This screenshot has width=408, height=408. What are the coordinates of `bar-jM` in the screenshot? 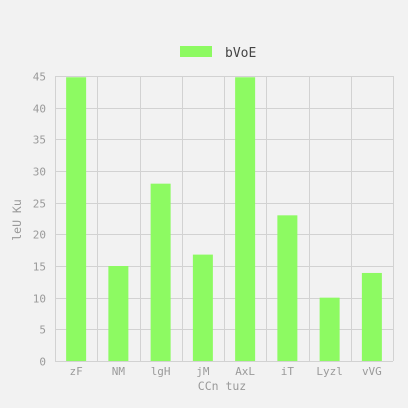 It's located at (202, 307).